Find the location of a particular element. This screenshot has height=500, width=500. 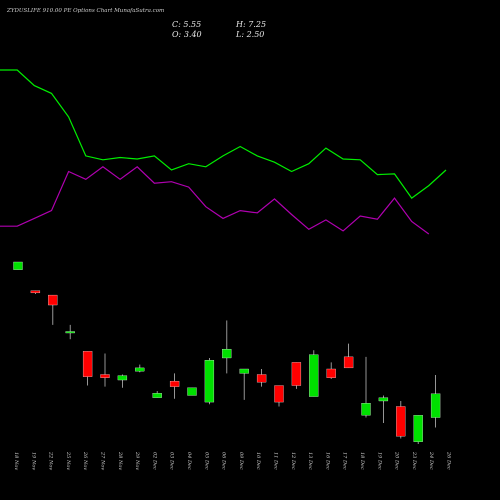

lower-band-line is located at coordinates (215, 200).